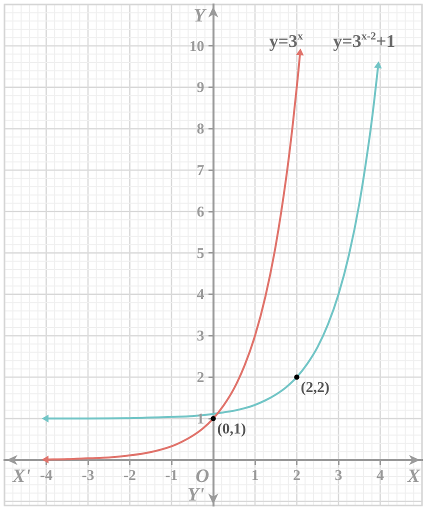 This screenshot has width=427, height=510. What do you see at coordinates (200, 130) in the screenshot?
I see `y-tick-label: 8` at bounding box center [200, 130].